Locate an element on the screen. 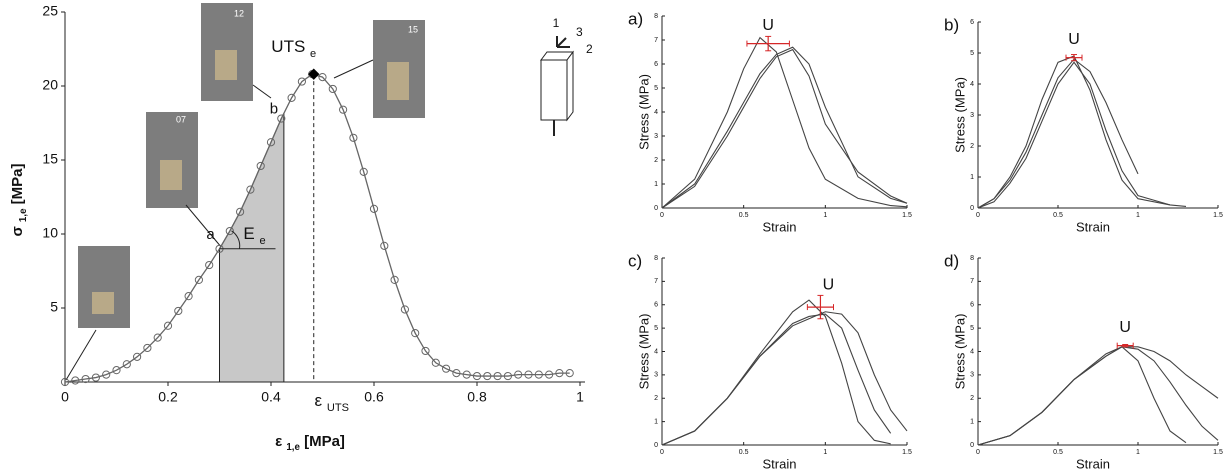 The image size is (1225, 472). x-axis-label-part: [MPa] is located at coordinates (324, 441).